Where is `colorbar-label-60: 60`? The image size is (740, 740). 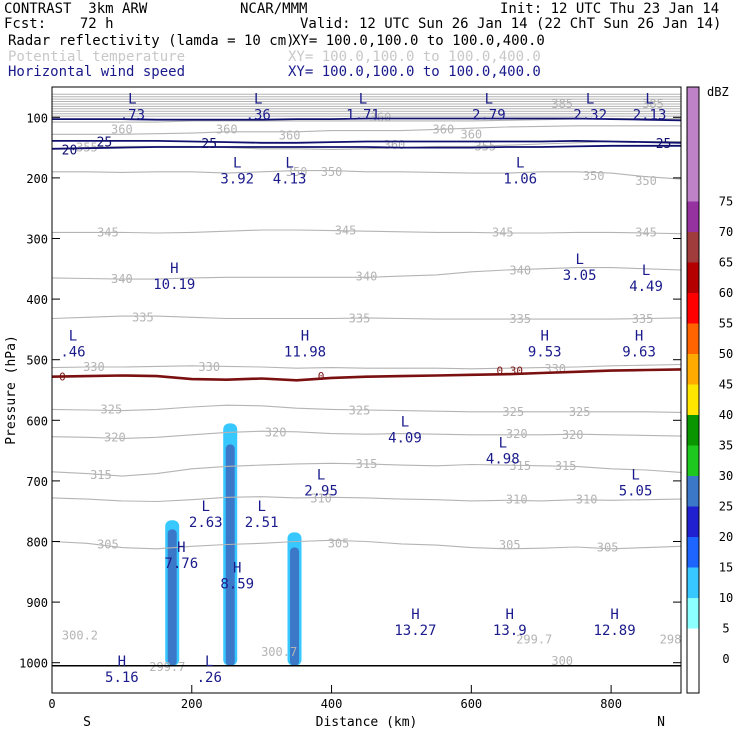
colorbar-label-60: 60 is located at coordinates (726, 293).